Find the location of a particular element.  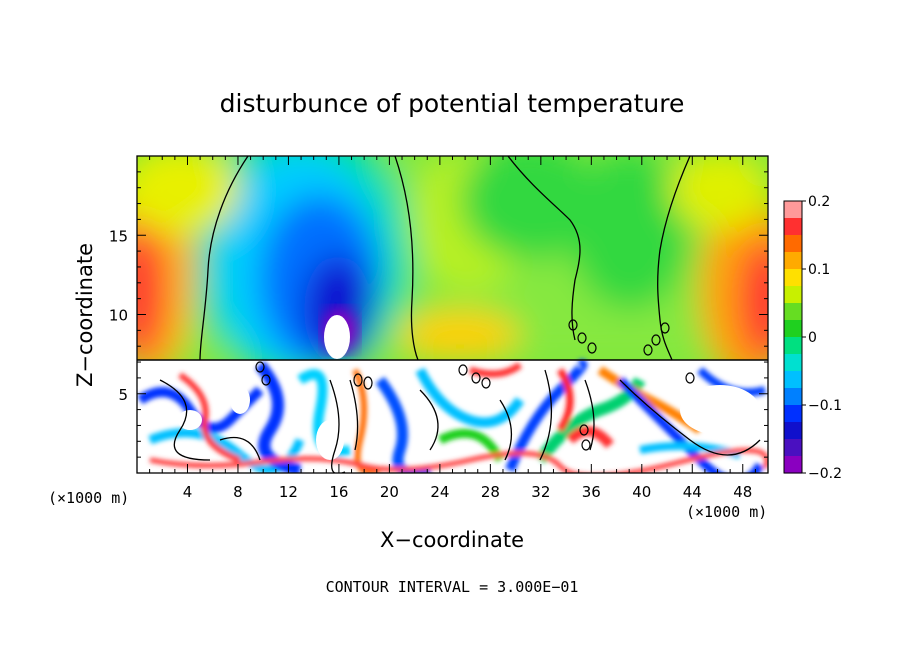

x-tick-label: 8 is located at coordinates (238, 492).